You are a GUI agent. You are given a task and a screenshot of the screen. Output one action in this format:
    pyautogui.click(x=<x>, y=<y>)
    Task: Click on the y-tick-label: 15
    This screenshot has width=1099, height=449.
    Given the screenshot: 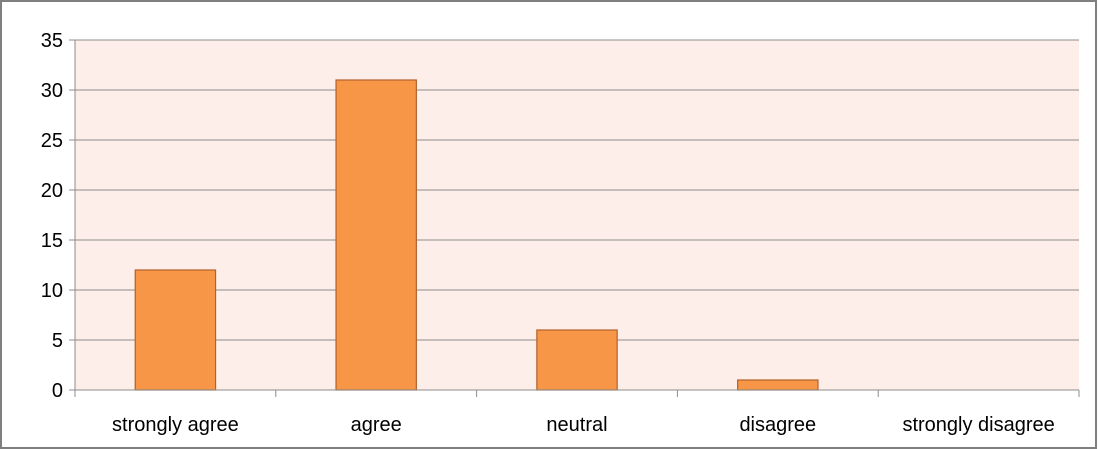 What is the action you would take?
    pyautogui.click(x=52, y=241)
    